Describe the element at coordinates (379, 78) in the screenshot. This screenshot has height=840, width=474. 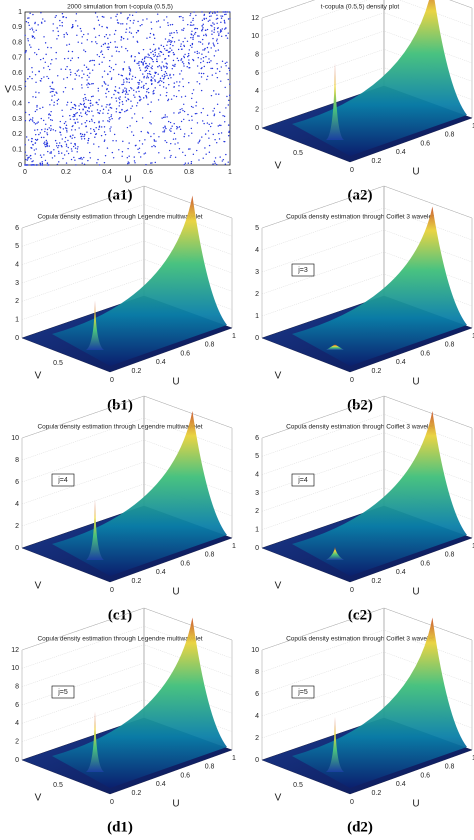
I see `surface-peak` at that location.